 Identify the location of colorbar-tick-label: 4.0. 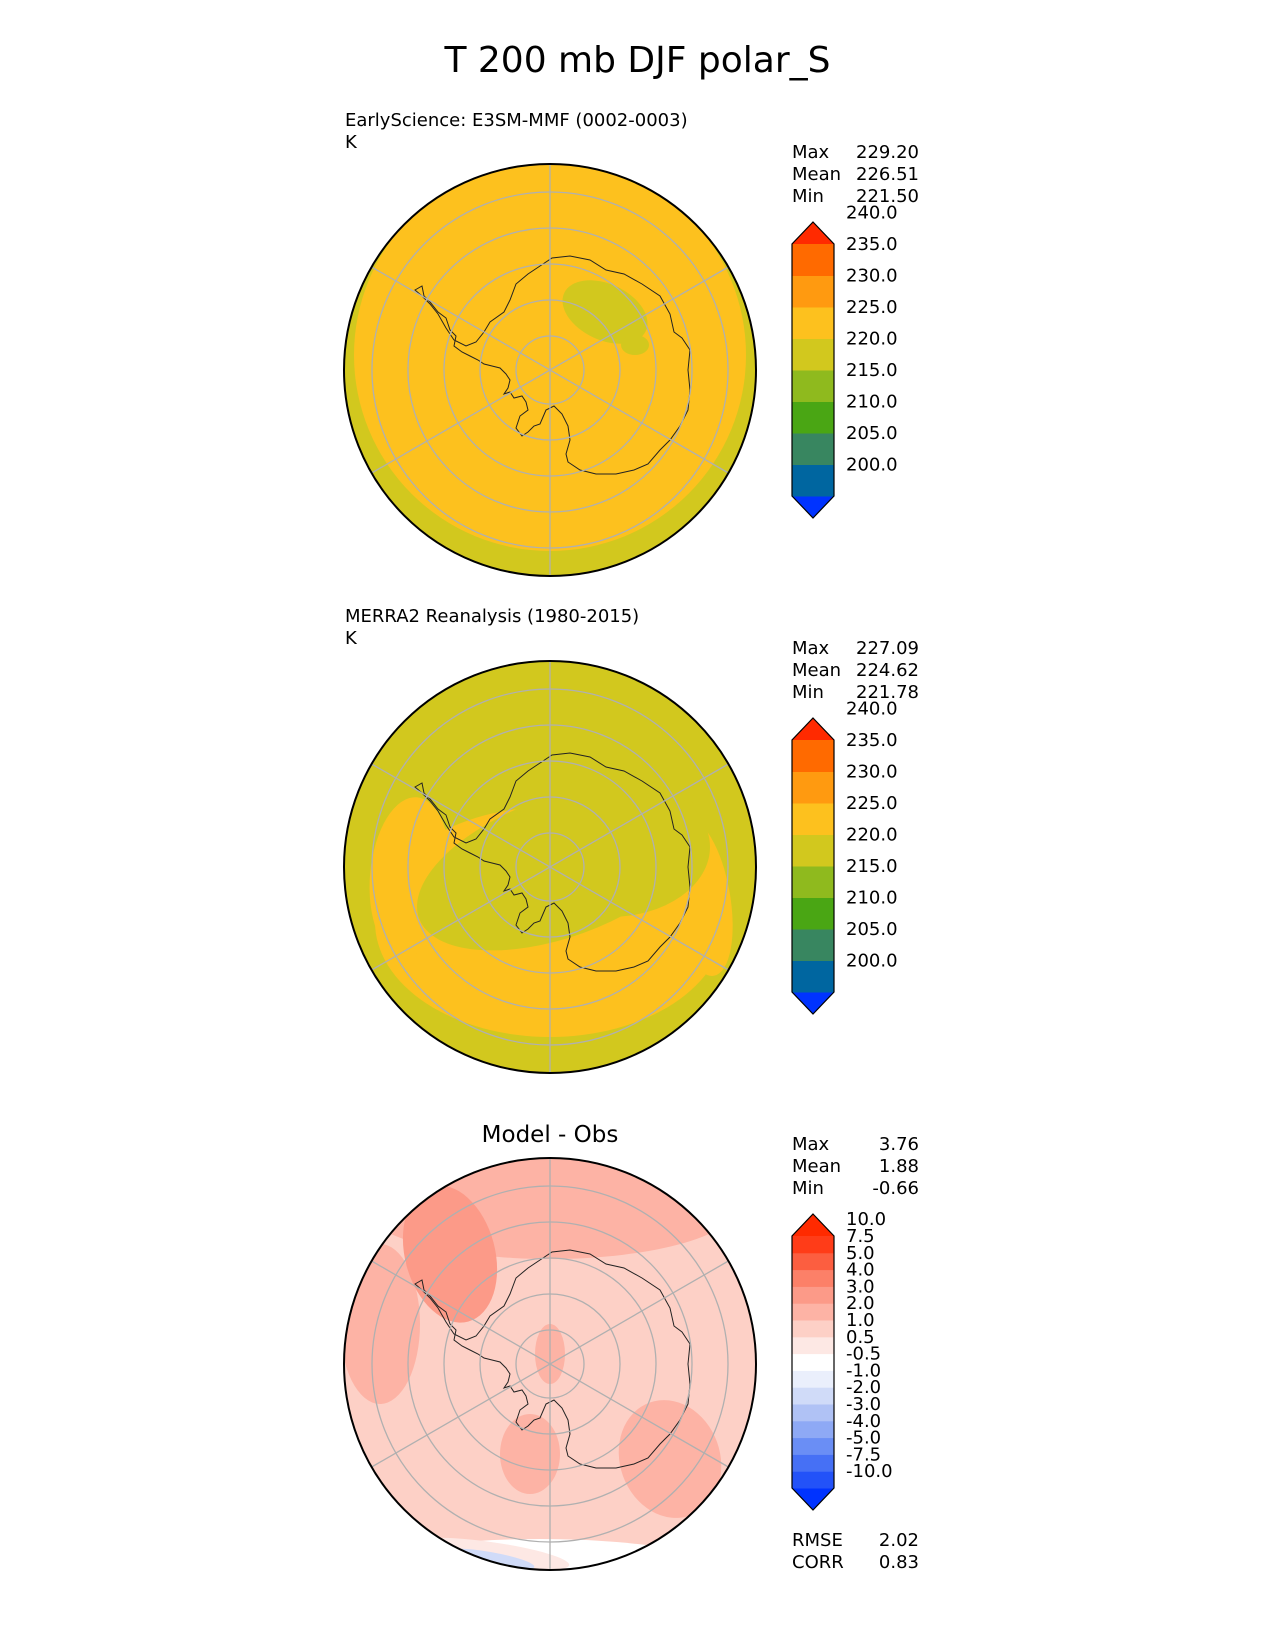
(860, 1270).